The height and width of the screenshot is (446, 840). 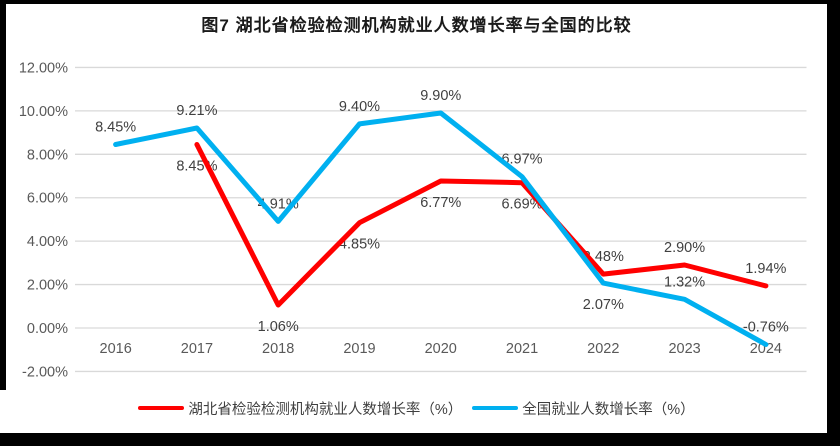 I want to click on frame-border-bottom, so click(x=420, y=439).